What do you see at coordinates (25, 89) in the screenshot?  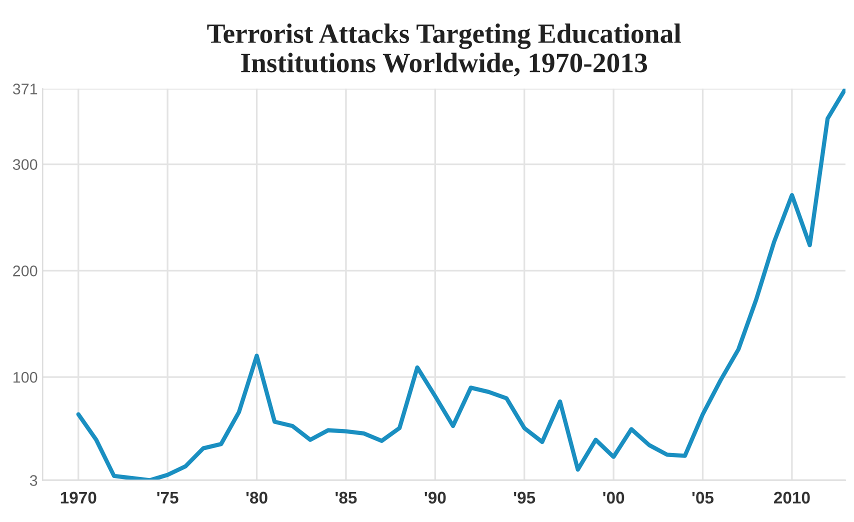 I see `y-tick-label: 371` at bounding box center [25, 89].